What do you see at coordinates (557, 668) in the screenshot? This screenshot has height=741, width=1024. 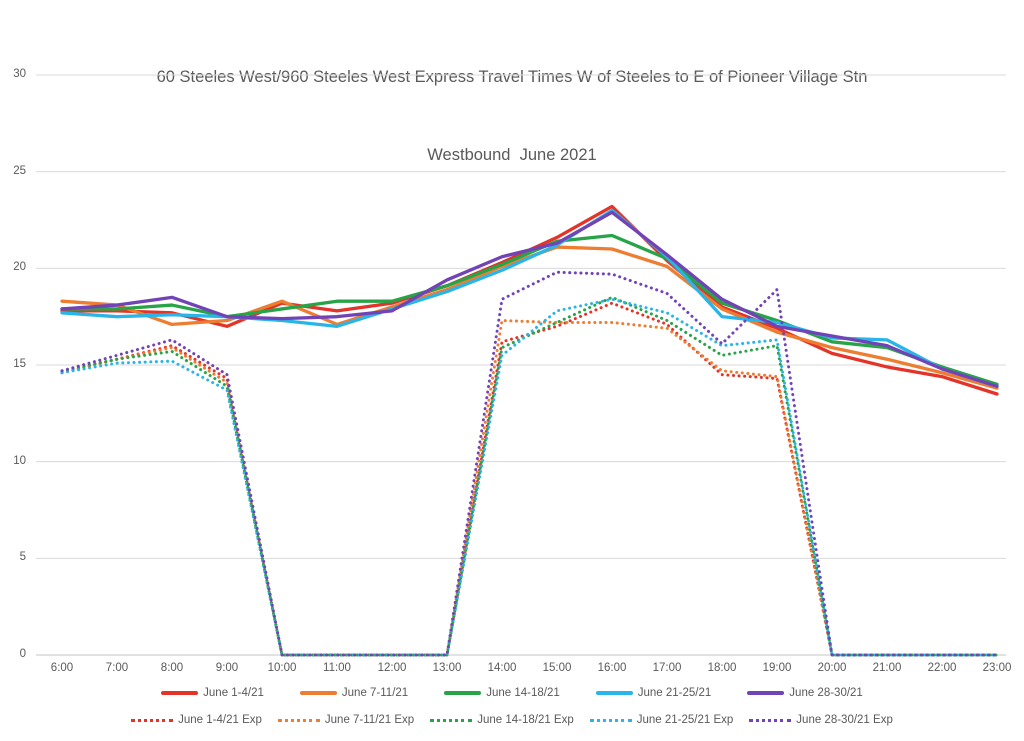 I see `x-tick-label: 15:00` at bounding box center [557, 668].